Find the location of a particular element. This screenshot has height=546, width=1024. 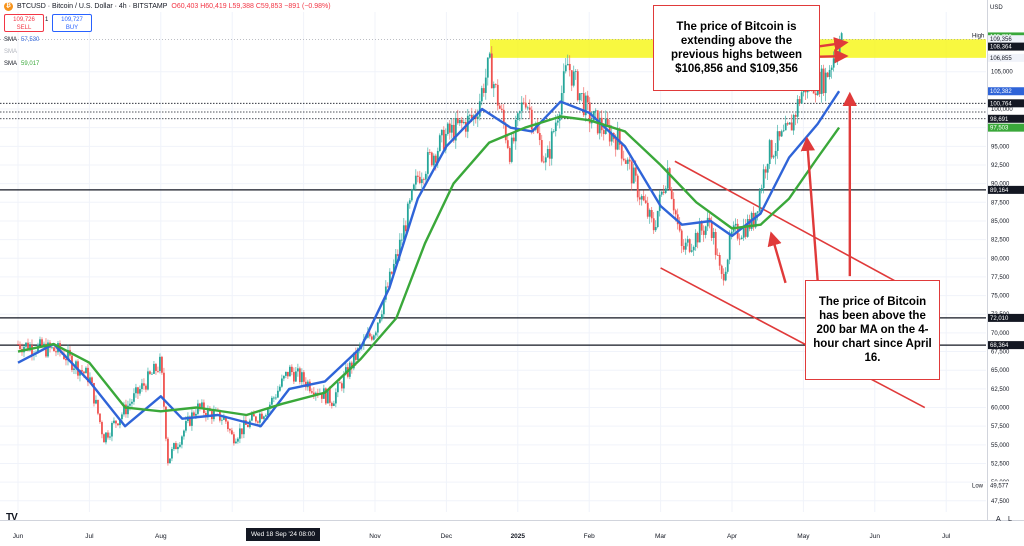

currency-label: USD is located at coordinates (996, 8).